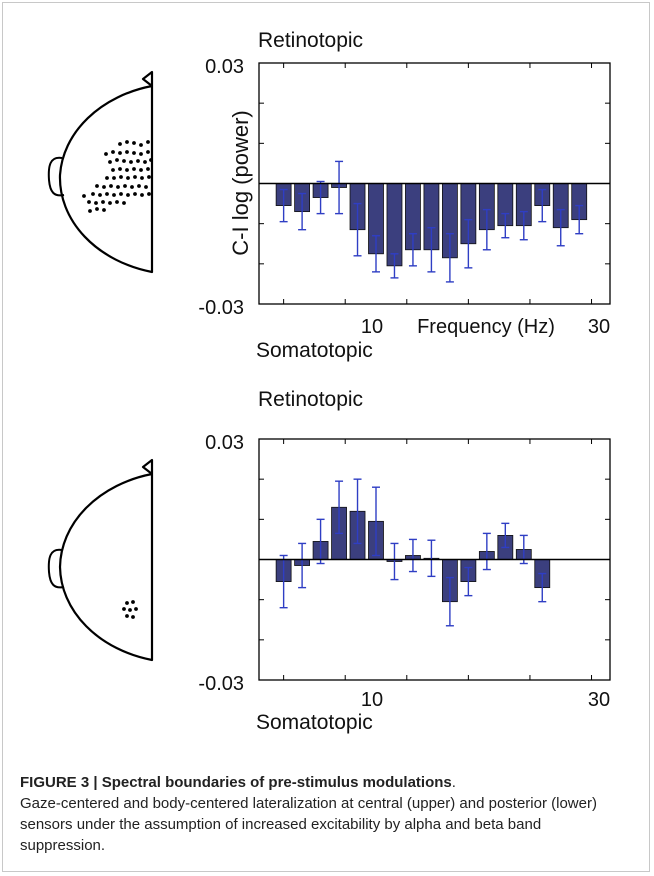 This screenshot has height=876, width=654. I want to click on chart-lower-bars, so click(413, 552).